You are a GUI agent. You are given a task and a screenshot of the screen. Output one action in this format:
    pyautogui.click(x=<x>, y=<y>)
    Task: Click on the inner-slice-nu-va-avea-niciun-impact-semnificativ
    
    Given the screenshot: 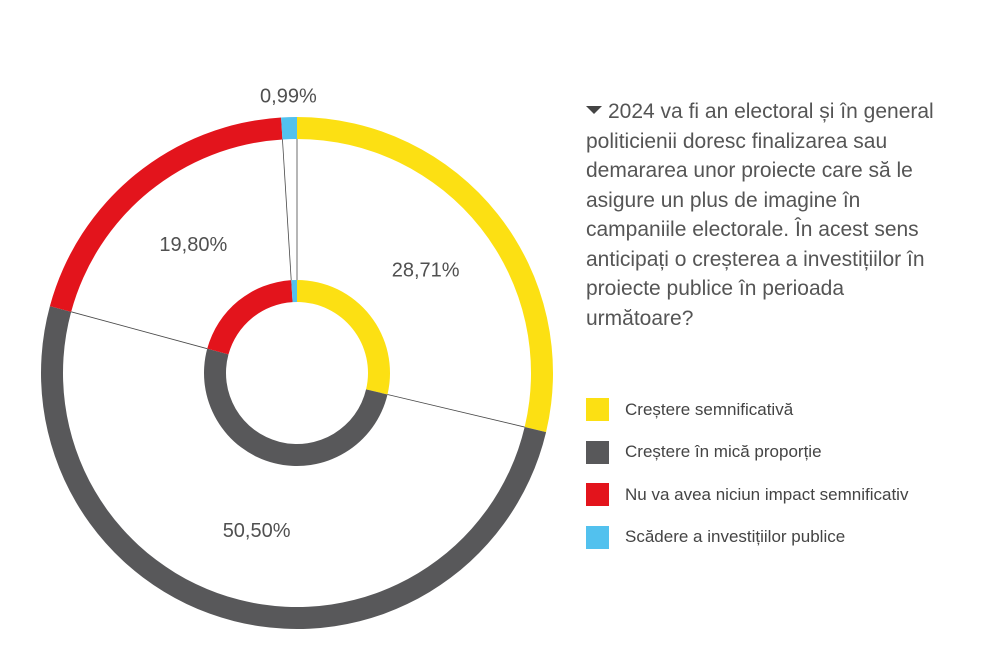 What is the action you would take?
    pyautogui.click(x=250, y=317)
    